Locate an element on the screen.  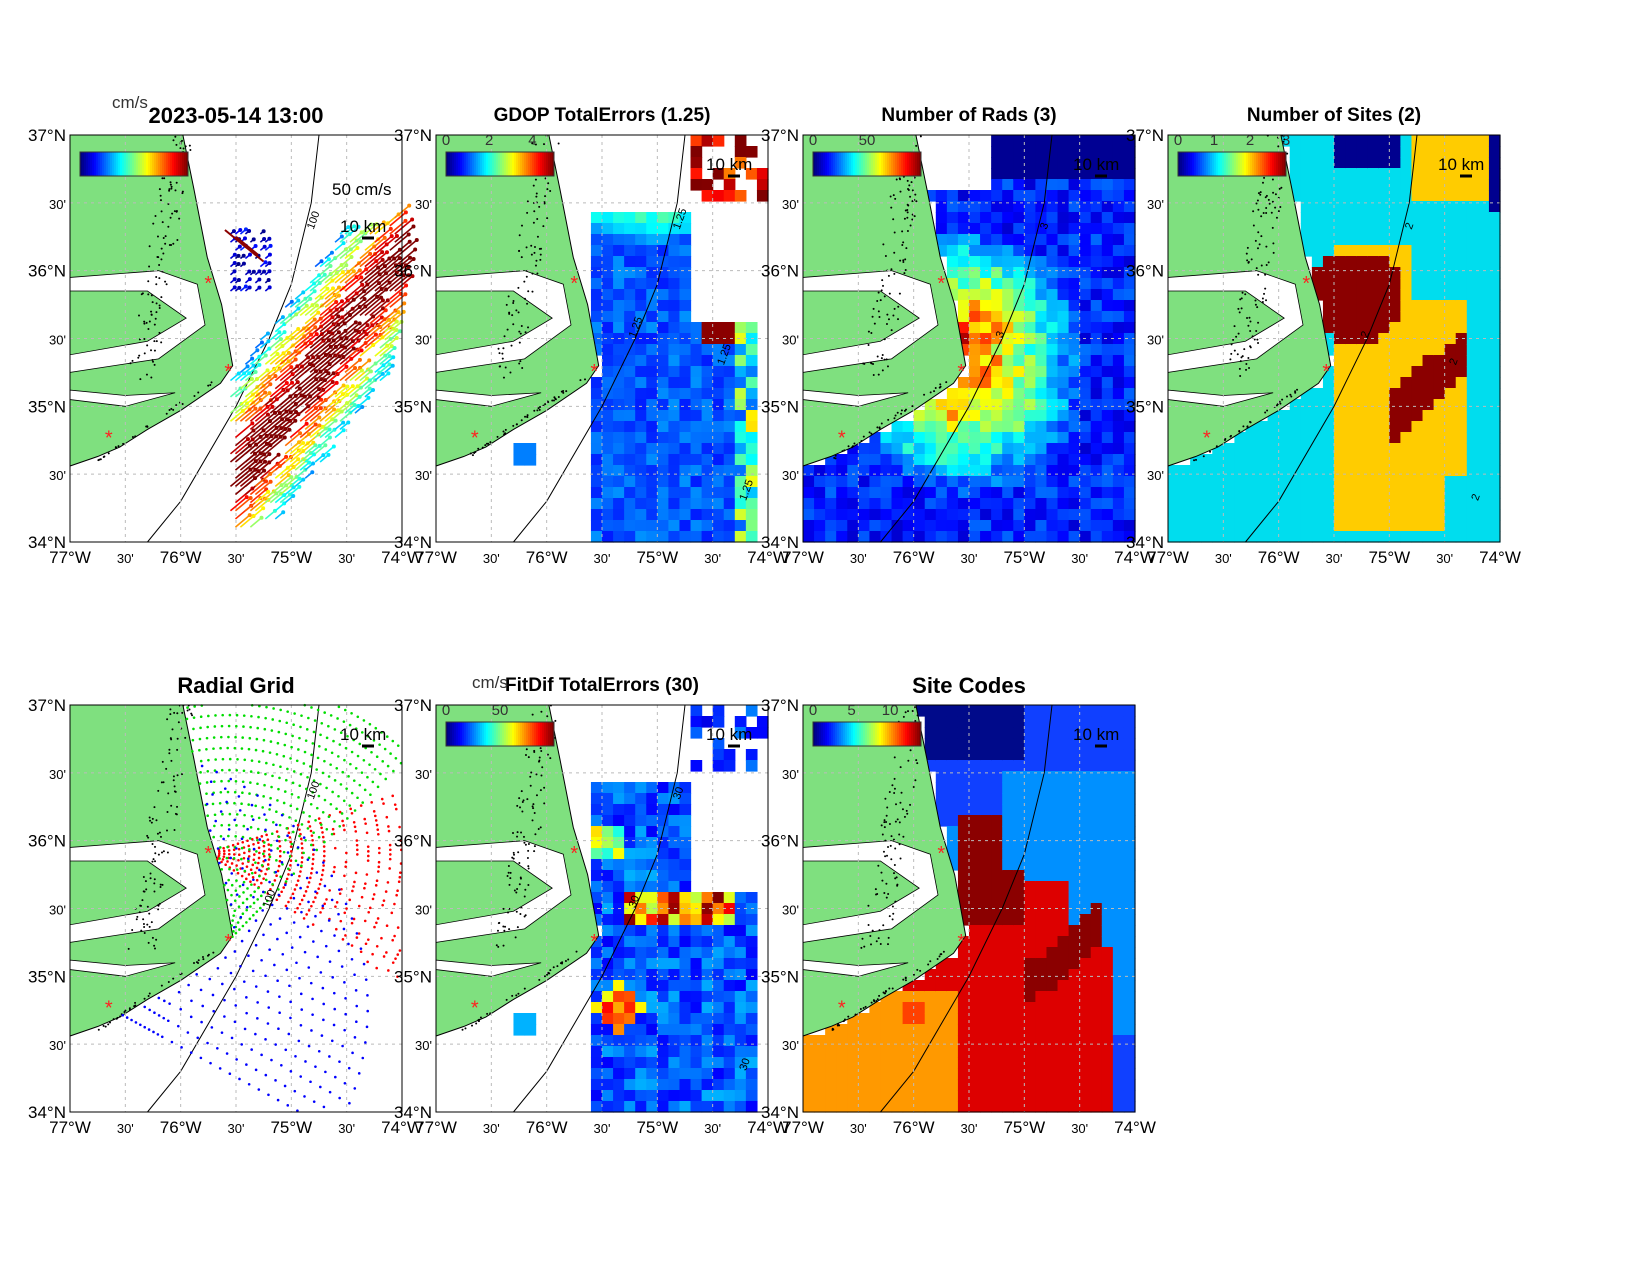
axes-frame is located at coordinates (602, 338).